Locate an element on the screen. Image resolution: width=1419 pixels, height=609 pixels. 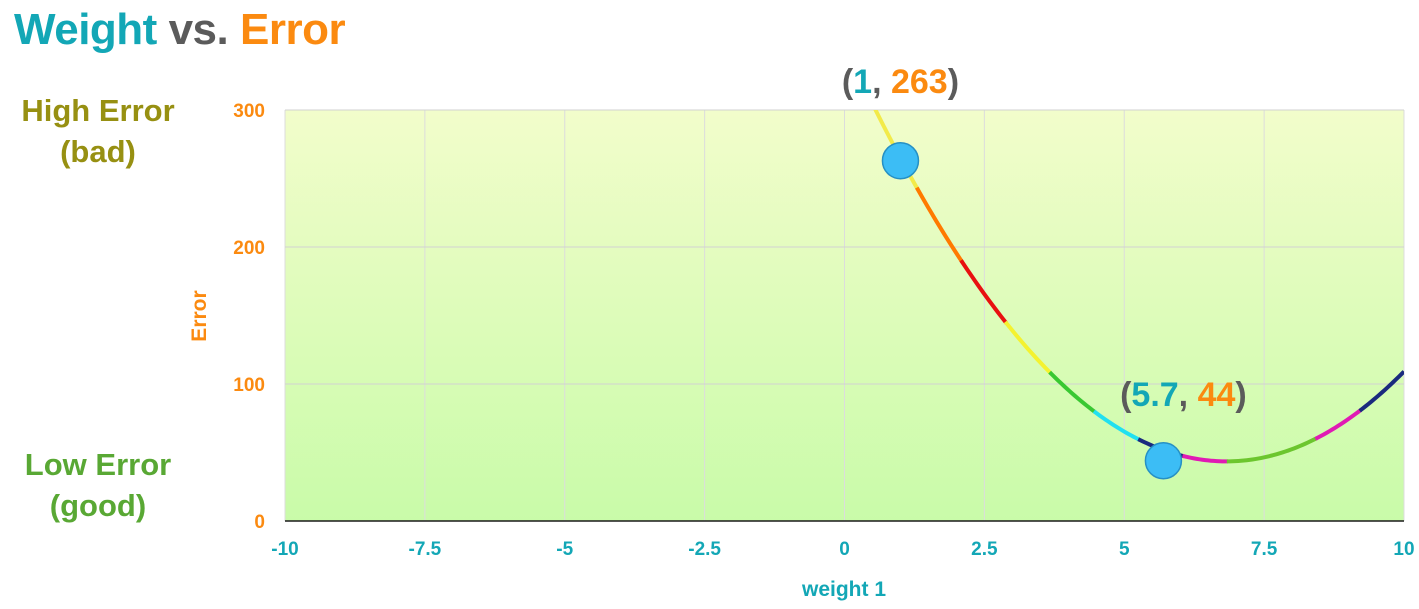
y-tick-label: 300 is located at coordinates (249, 111).